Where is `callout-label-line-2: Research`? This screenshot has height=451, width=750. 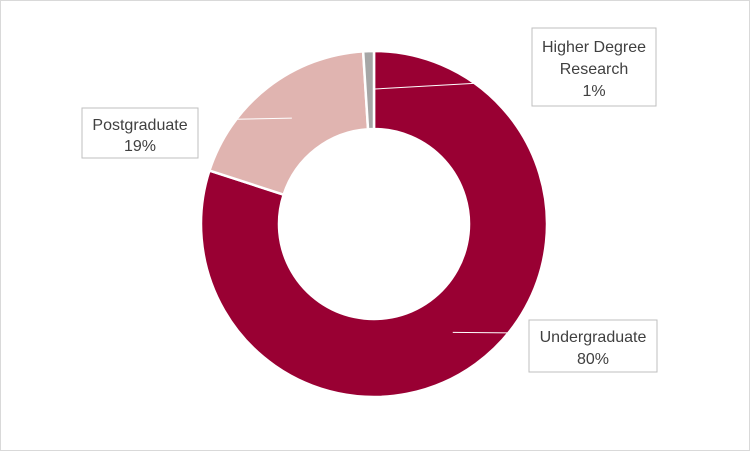
callout-label-line-2: Research is located at coordinates (594, 69).